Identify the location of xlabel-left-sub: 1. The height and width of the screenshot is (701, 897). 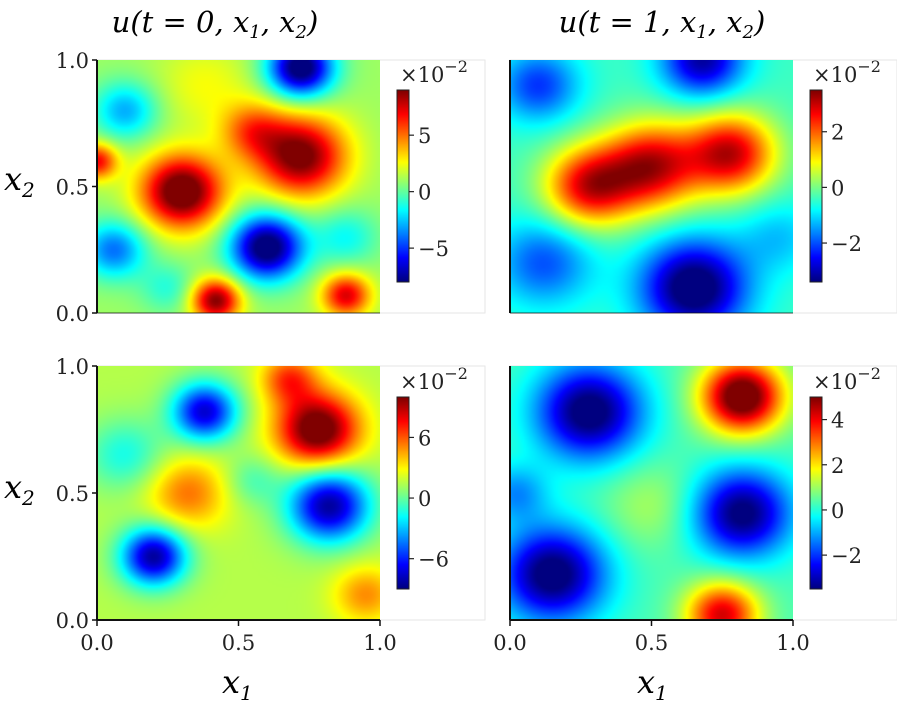
(246, 691).